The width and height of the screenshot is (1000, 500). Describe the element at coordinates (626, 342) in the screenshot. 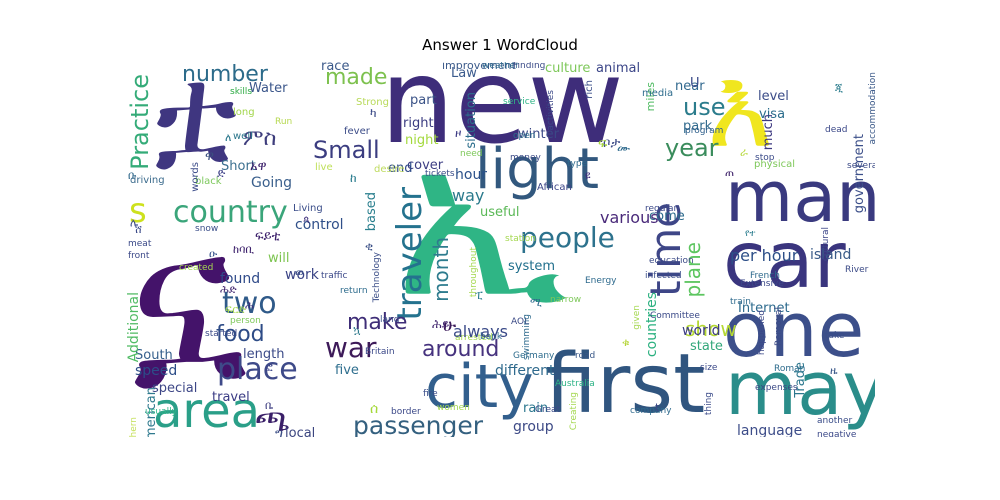

I see `cloud-word: ቁ` at that location.